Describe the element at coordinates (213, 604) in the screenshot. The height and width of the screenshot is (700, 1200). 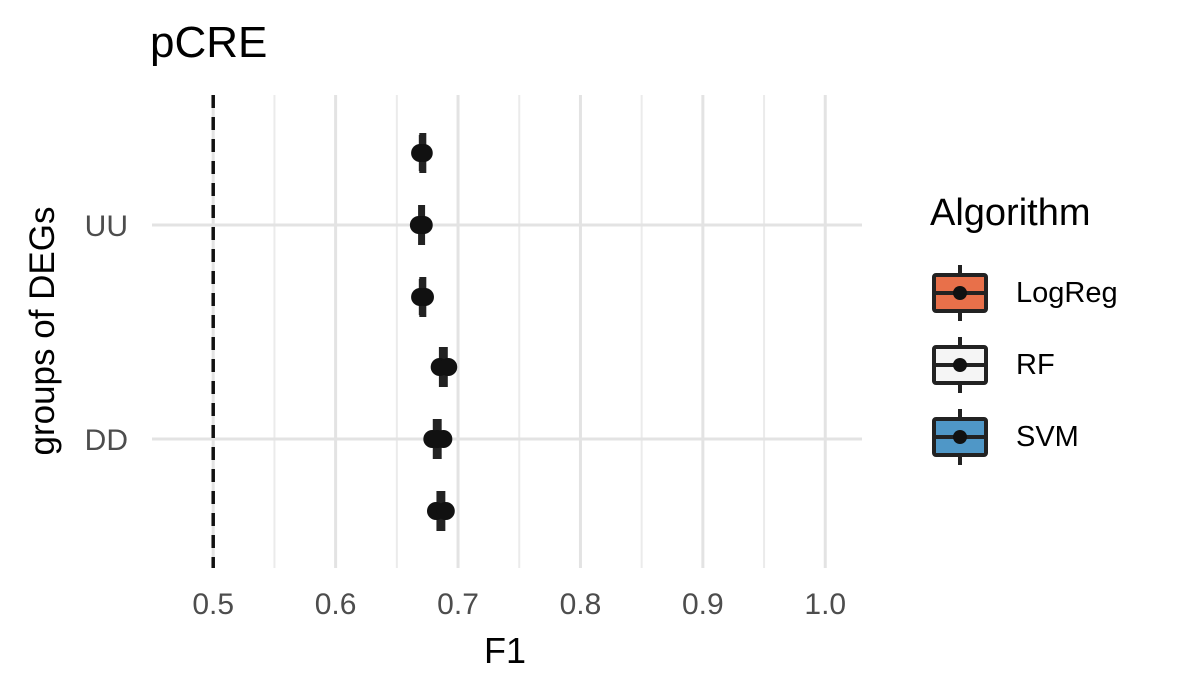
I see `x-tick-label: 0.5` at that location.